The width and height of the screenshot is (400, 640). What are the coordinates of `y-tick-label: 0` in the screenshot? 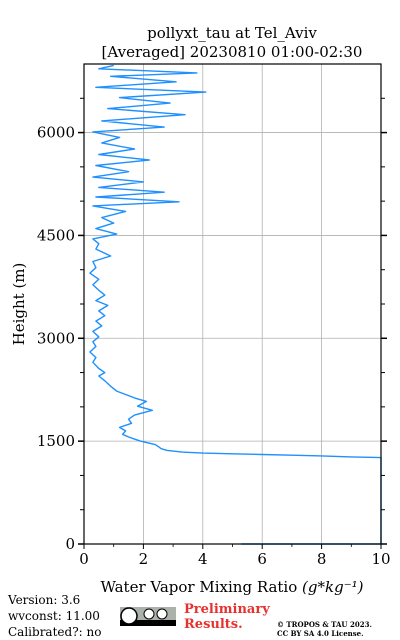 It's located at (70, 544).